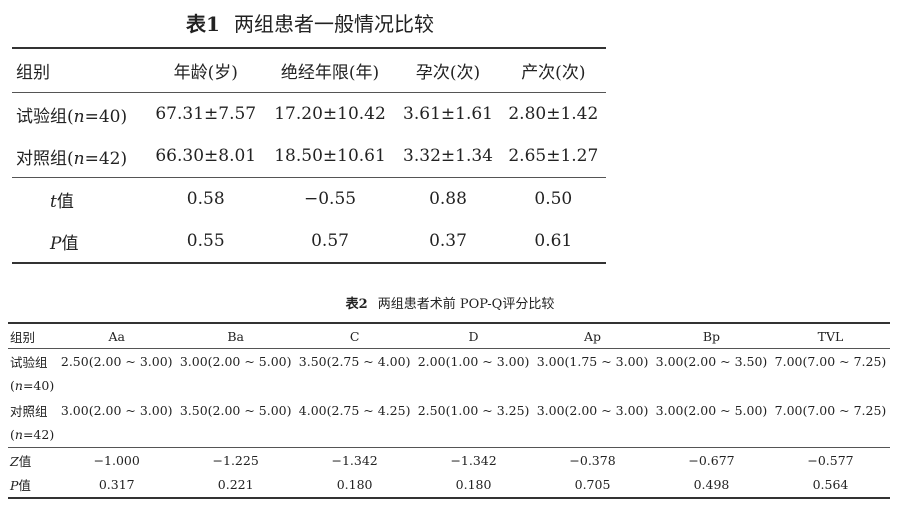 The height and width of the screenshot is (511, 900). Describe the element at coordinates (330, 198) in the screenshot. I see `value-cell: −0.55` at that location.